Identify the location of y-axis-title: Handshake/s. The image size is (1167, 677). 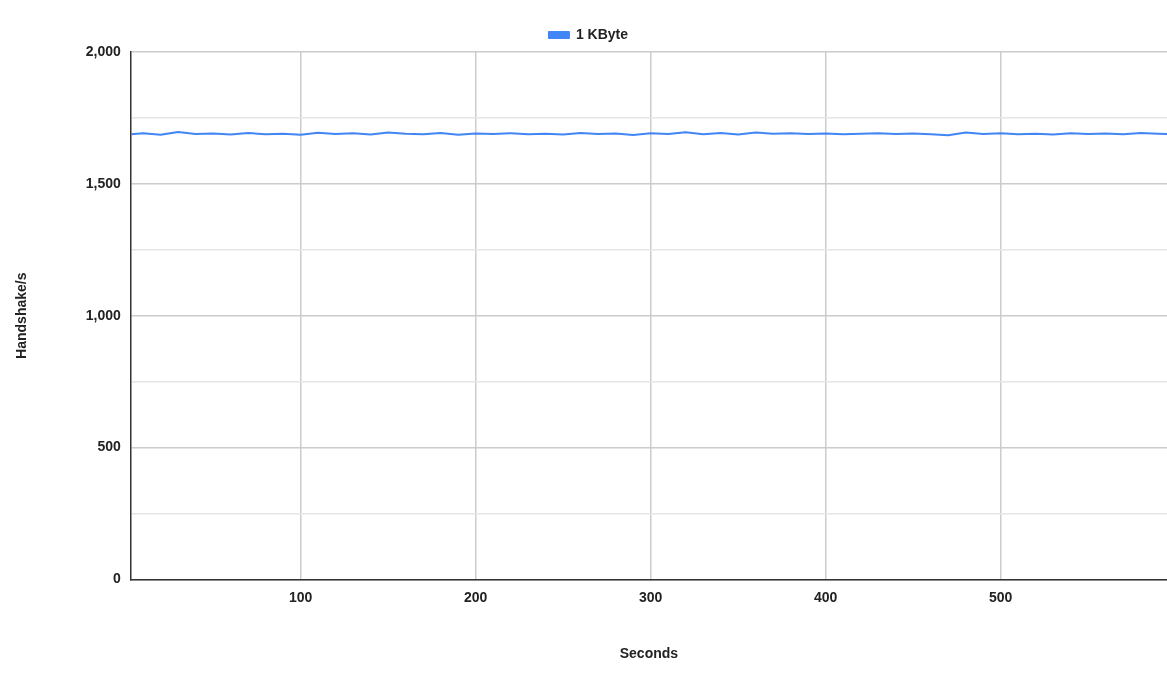
(21, 315).